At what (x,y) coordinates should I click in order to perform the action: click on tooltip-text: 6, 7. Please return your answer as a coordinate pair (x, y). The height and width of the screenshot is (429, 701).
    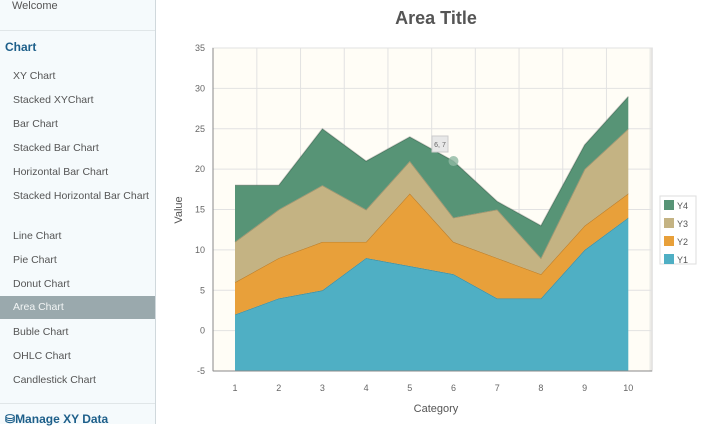
    Looking at the image, I should click on (440, 145).